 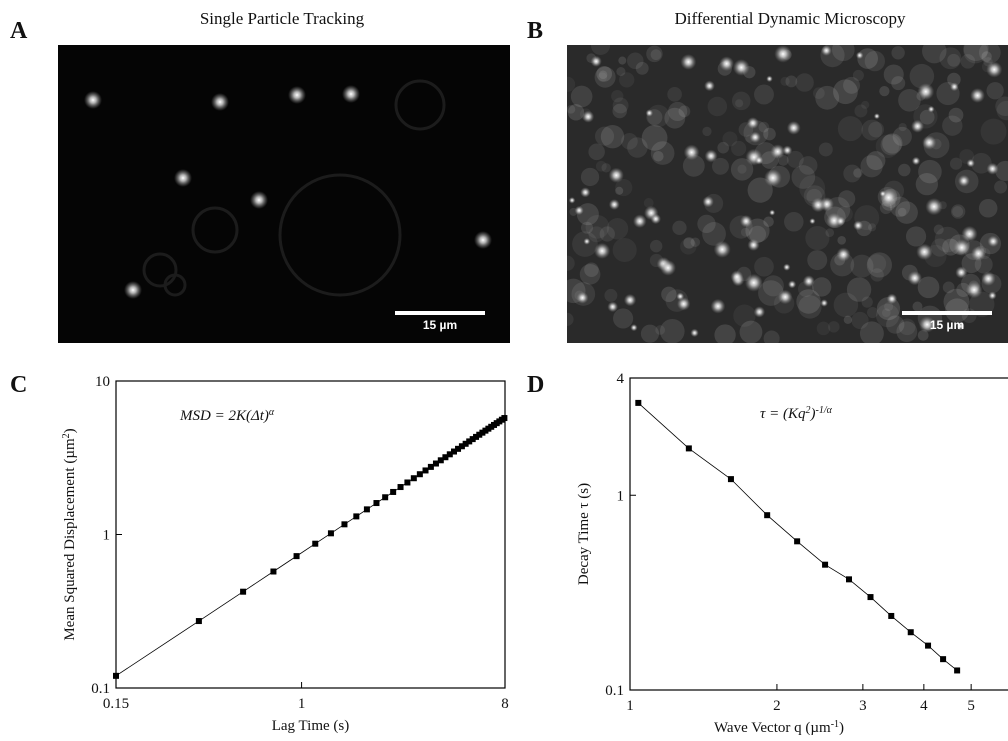 What do you see at coordinates (863, 706) in the screenshot?
I see `x-tick-label: 3` at bounding box center [863, 706].